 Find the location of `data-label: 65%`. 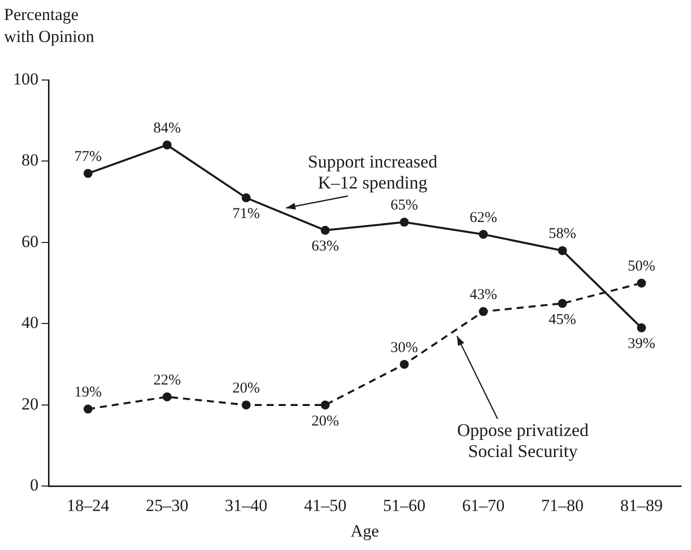

data-label: 65% is located at coordinates (404, 206).